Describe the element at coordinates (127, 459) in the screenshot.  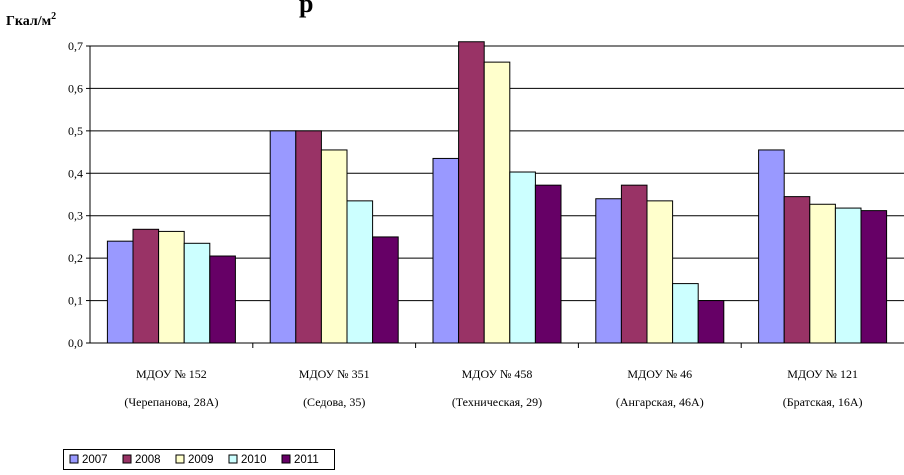
I see `legend-swatch-2008` at that location.